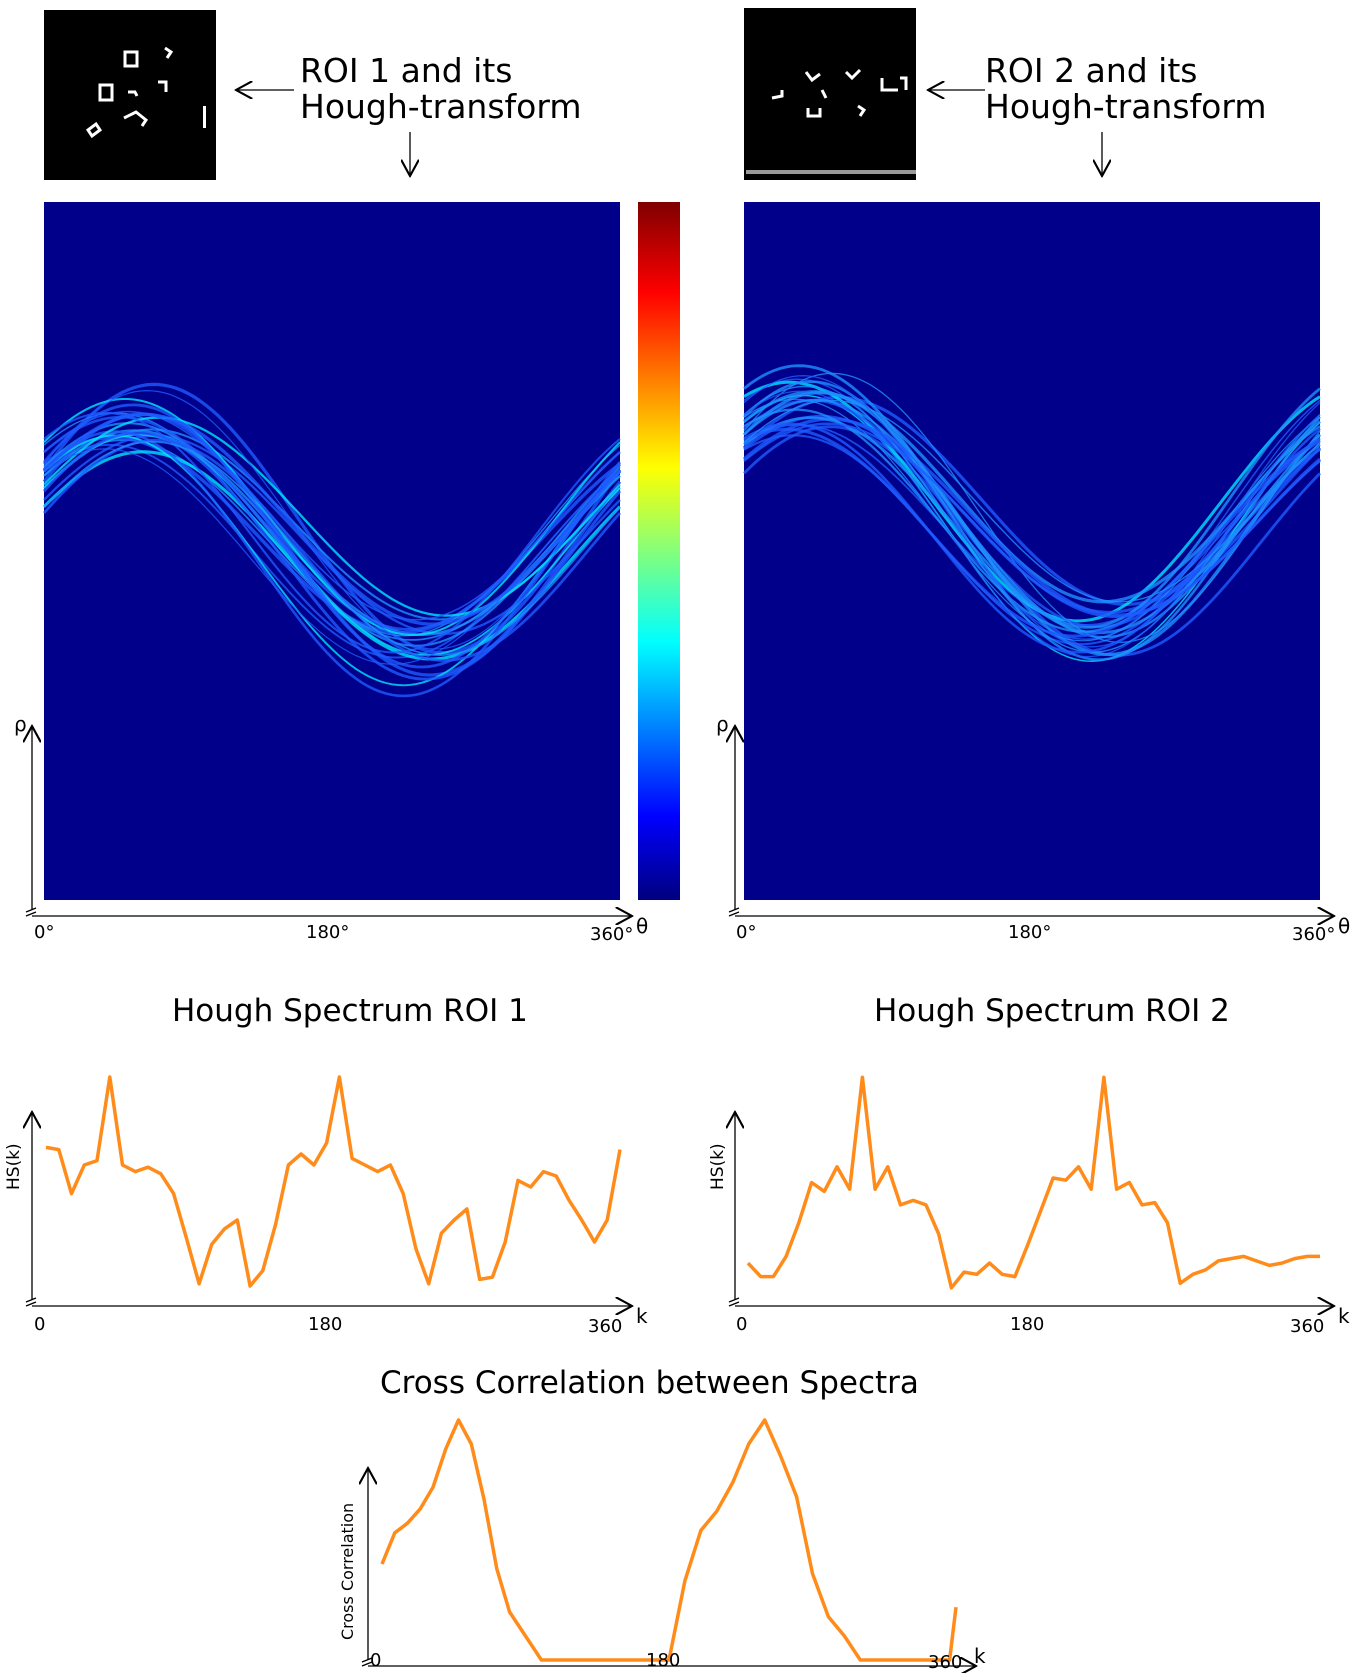 This screenshot has height=1673, width=1357. What do you see at coordinates (1027, 1324) in the screenshot?
I see `spectrum2-xtick-180: 180` at bounding box center [1027, 1324].